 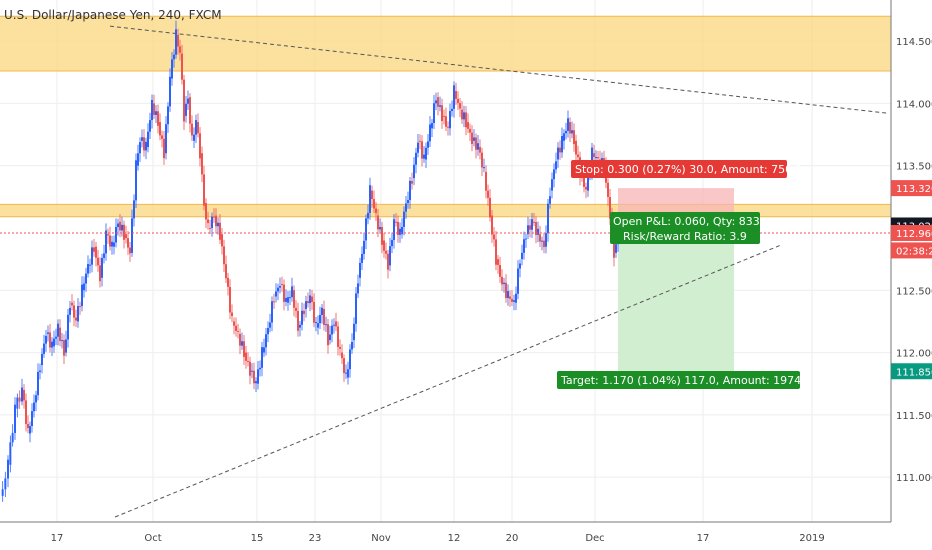 What do you see at coordinates (914, 291) in the screenshot?
I see `price-tick: 112.500` at bounding box center [914, 291].